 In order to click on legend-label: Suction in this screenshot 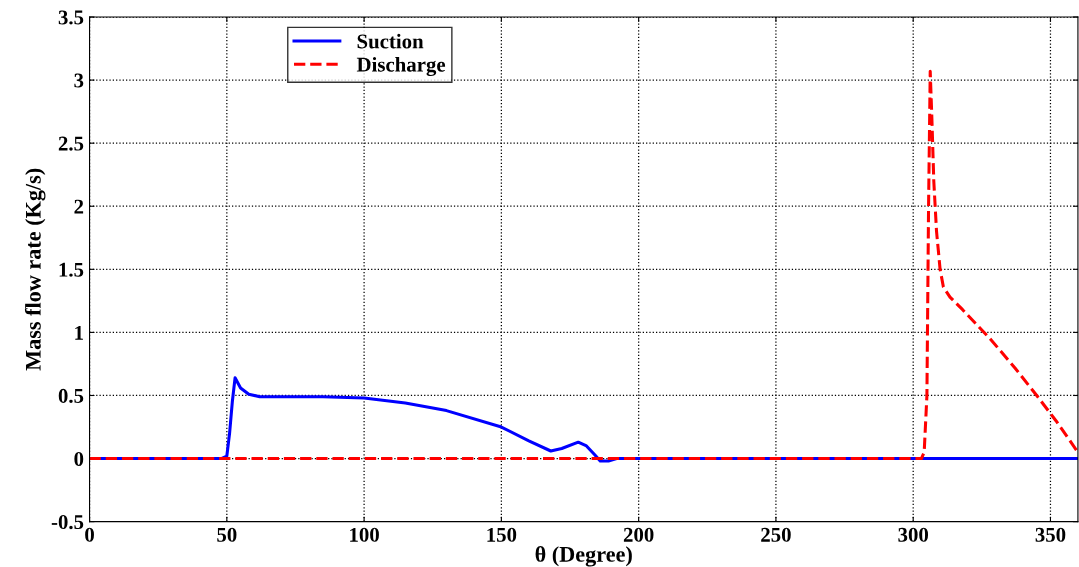, I will do `click(390, 41)`.